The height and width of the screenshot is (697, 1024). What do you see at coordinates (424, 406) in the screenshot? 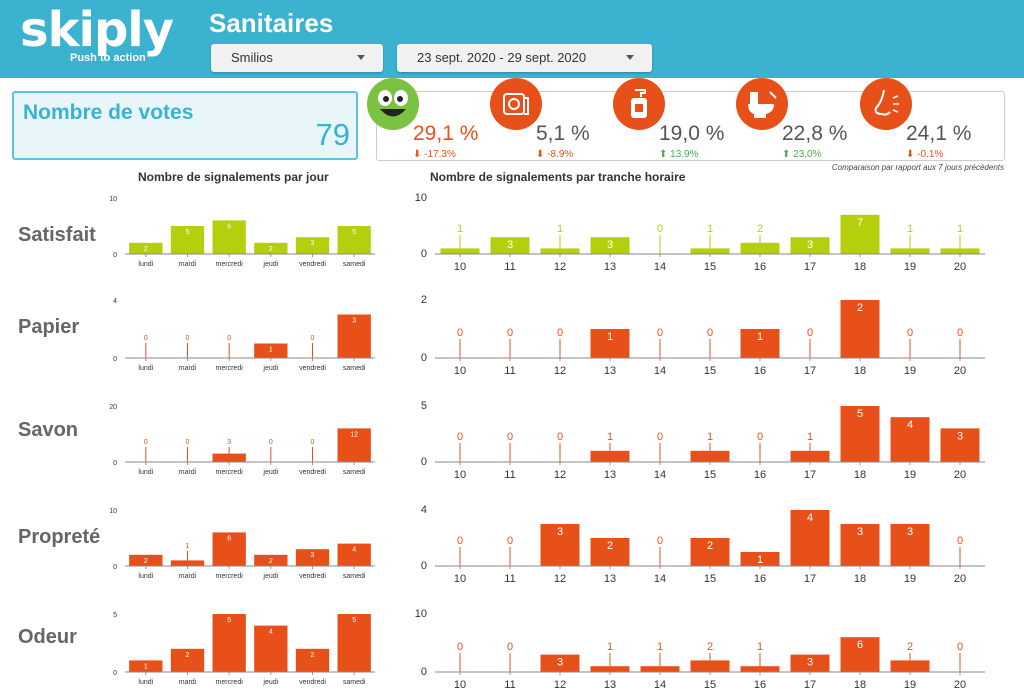
I see `y-tick-label: 5` at bounding box center [424, 406].